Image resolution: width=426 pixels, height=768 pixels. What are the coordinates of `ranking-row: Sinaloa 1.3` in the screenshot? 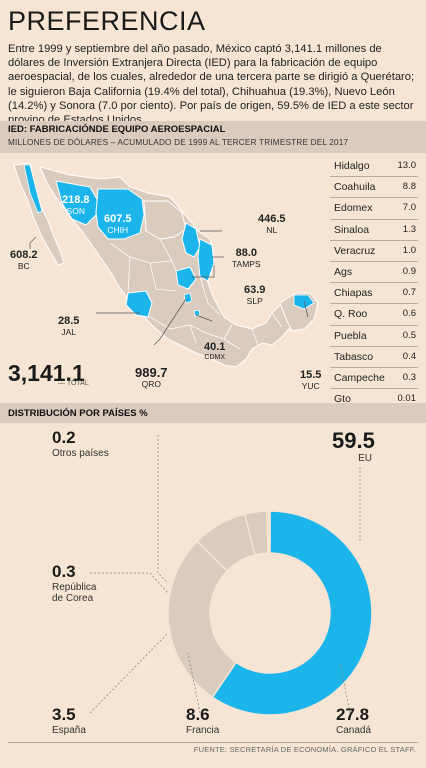 It's located at (374, 230).